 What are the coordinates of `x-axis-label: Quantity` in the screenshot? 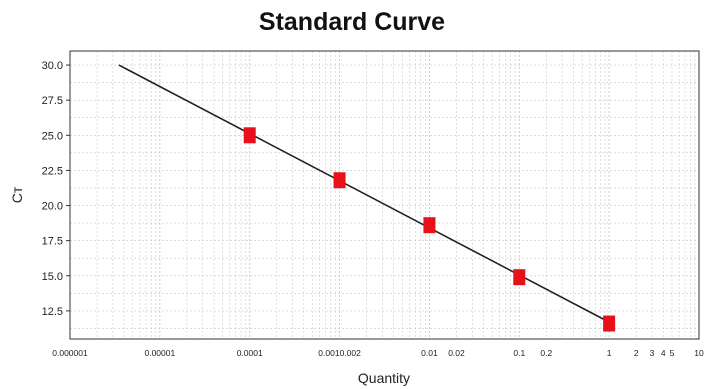 It's located at (384, 378).